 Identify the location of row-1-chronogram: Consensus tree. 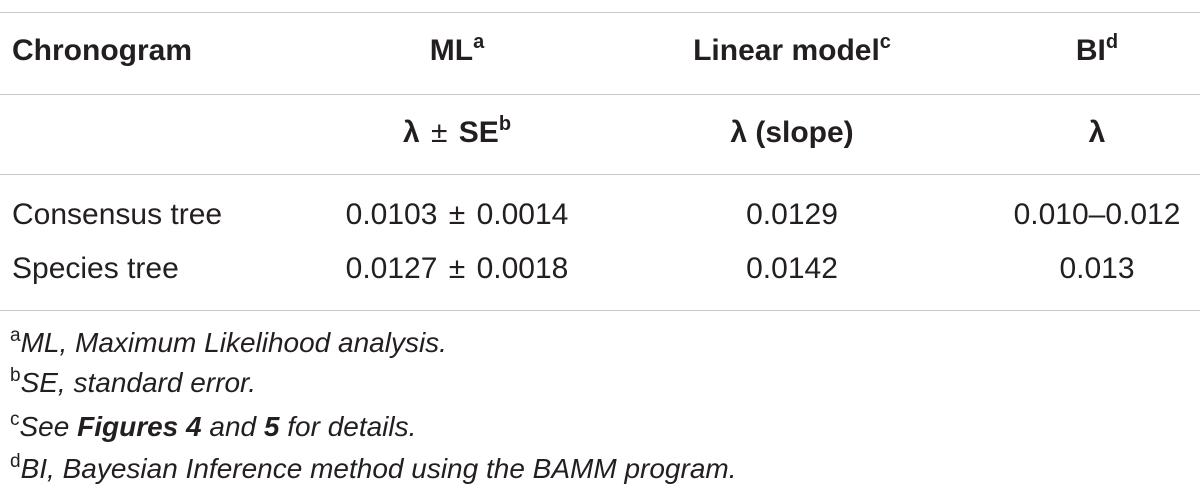
(117, 214).